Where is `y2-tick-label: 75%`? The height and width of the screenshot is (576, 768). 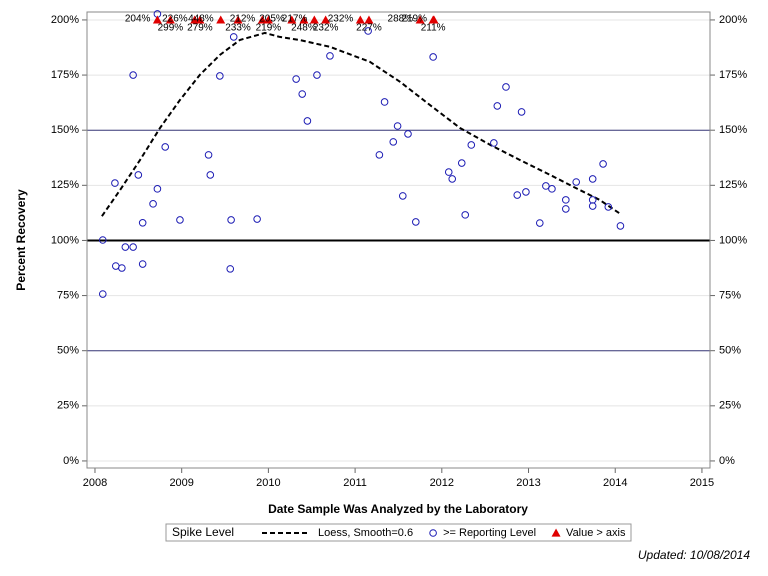 y2-tick-label: 75% is located at coordinates (730, 295).